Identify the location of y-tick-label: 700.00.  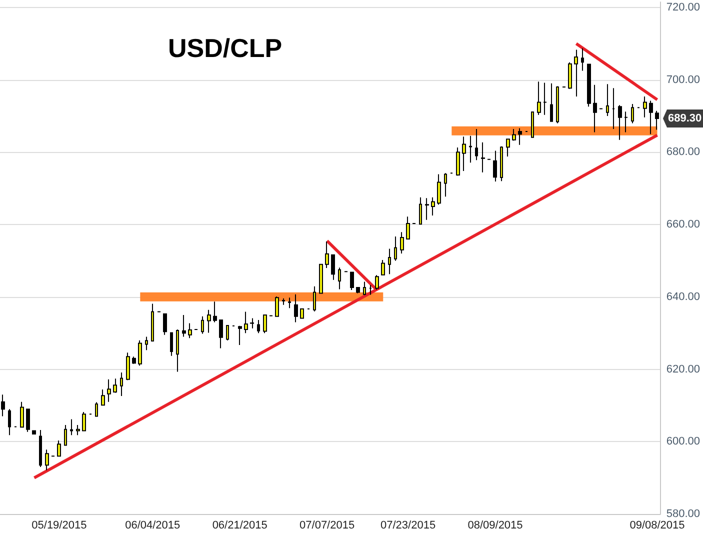
(683, 80).